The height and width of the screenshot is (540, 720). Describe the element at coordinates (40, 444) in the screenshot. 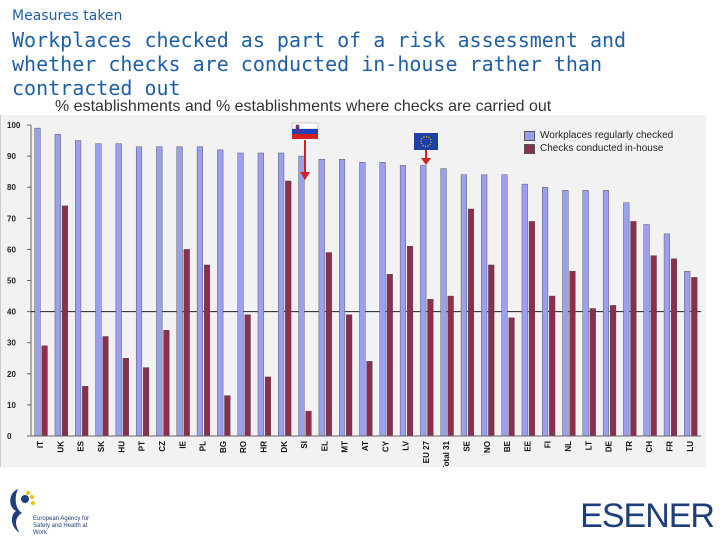

I see `x-tick-label: IT` at that location.